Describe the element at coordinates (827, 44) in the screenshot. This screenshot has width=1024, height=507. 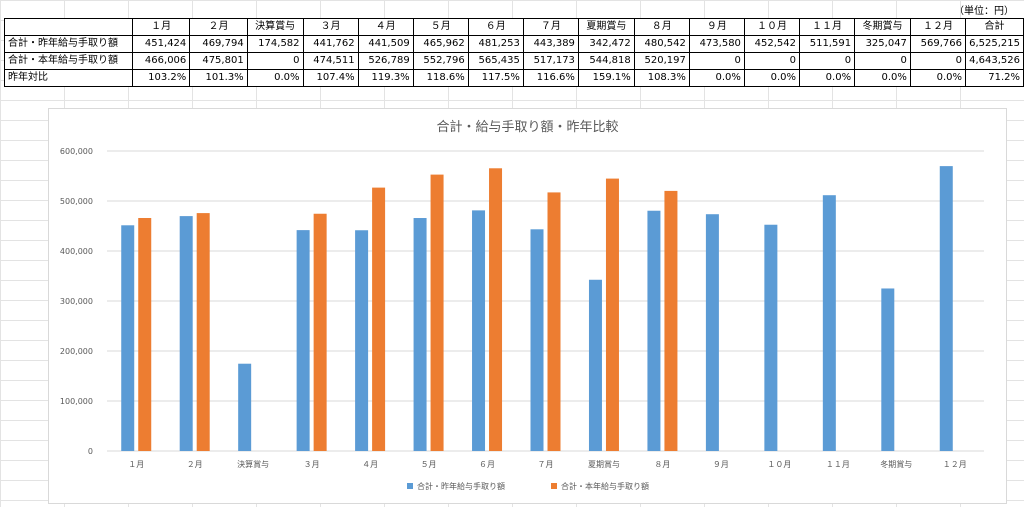
I see `table-cell: 511,591` at that location.